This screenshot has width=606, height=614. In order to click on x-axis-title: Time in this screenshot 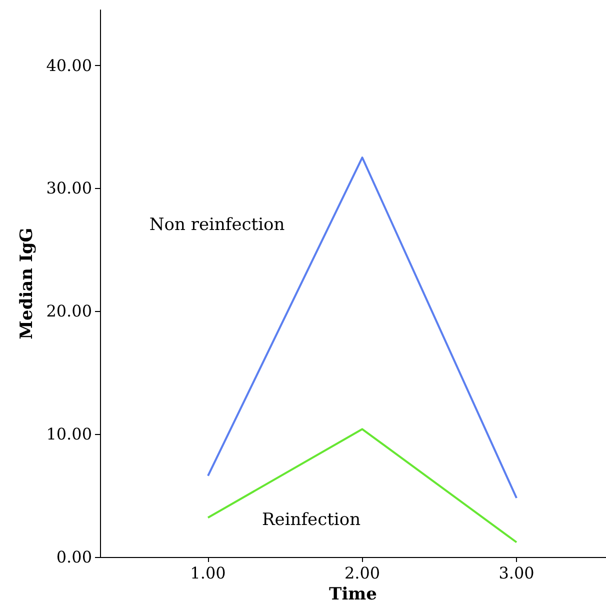, I will do `click(353, 594)`.